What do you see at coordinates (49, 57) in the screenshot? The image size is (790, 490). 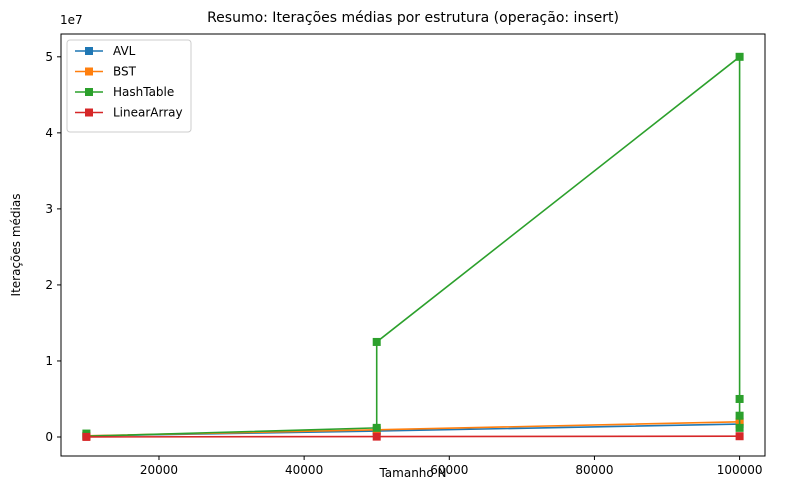 I see `y-tick-label: 5` at bounding box center [49, 57].